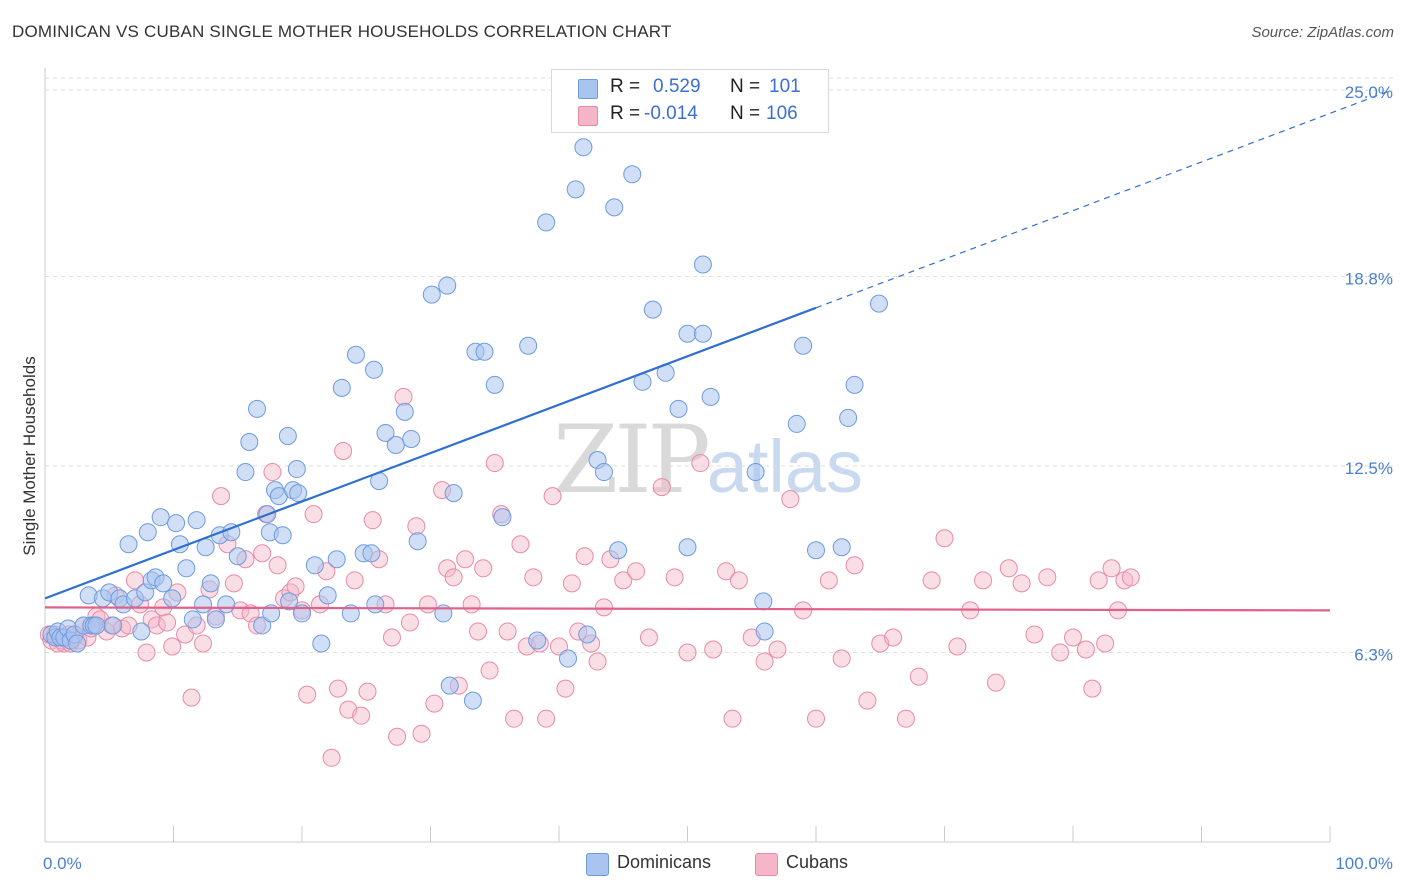 This screenshot has width=1406, height=892. Describe the element at coordinates (671, 113) in the screenshot. I see `legend-r-value: -0.014` at that location.